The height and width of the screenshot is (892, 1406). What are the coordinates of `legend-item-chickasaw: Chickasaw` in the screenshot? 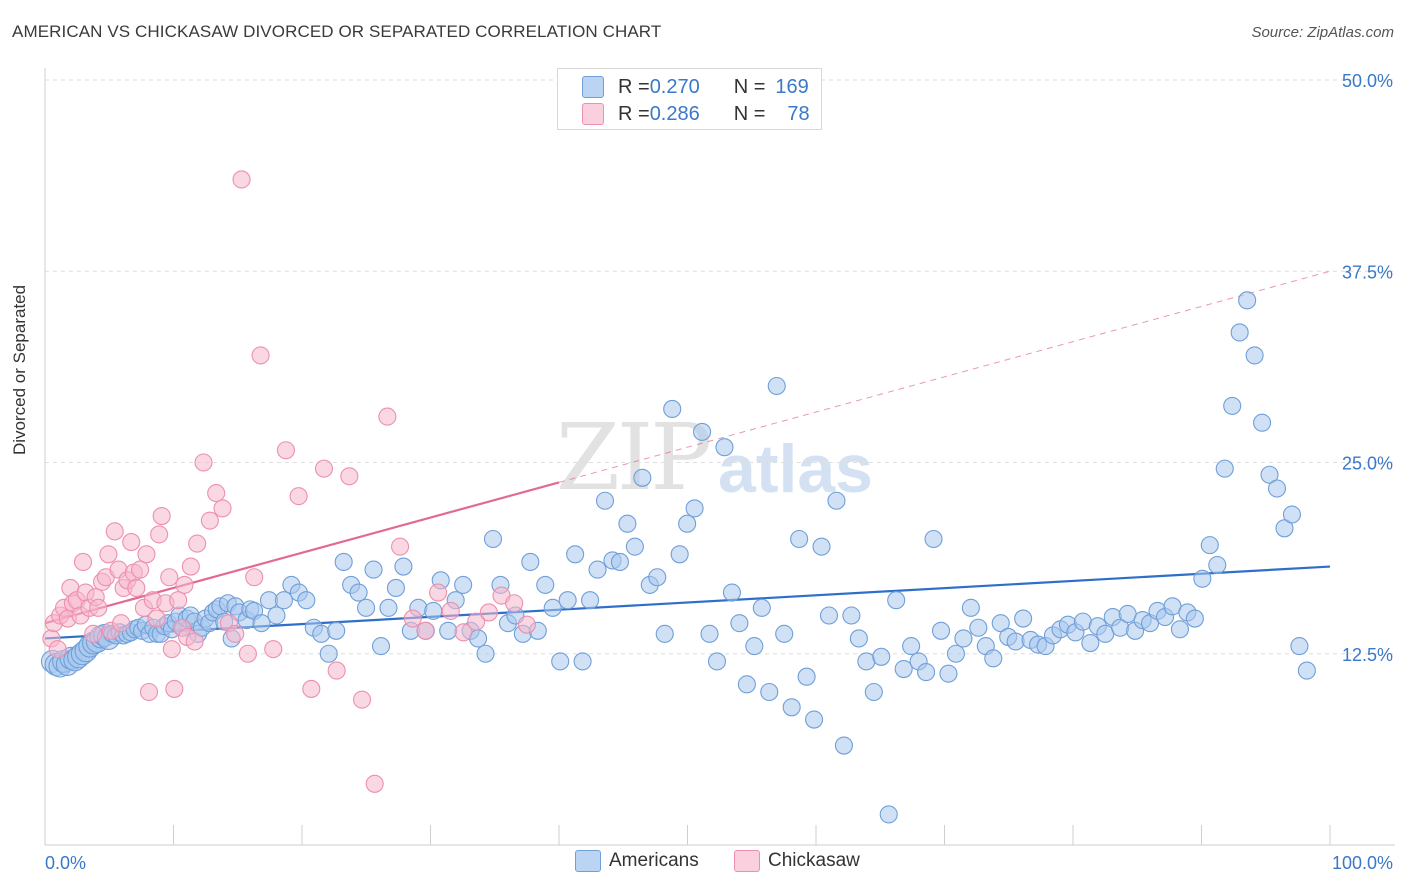 It's located at (797, 861).